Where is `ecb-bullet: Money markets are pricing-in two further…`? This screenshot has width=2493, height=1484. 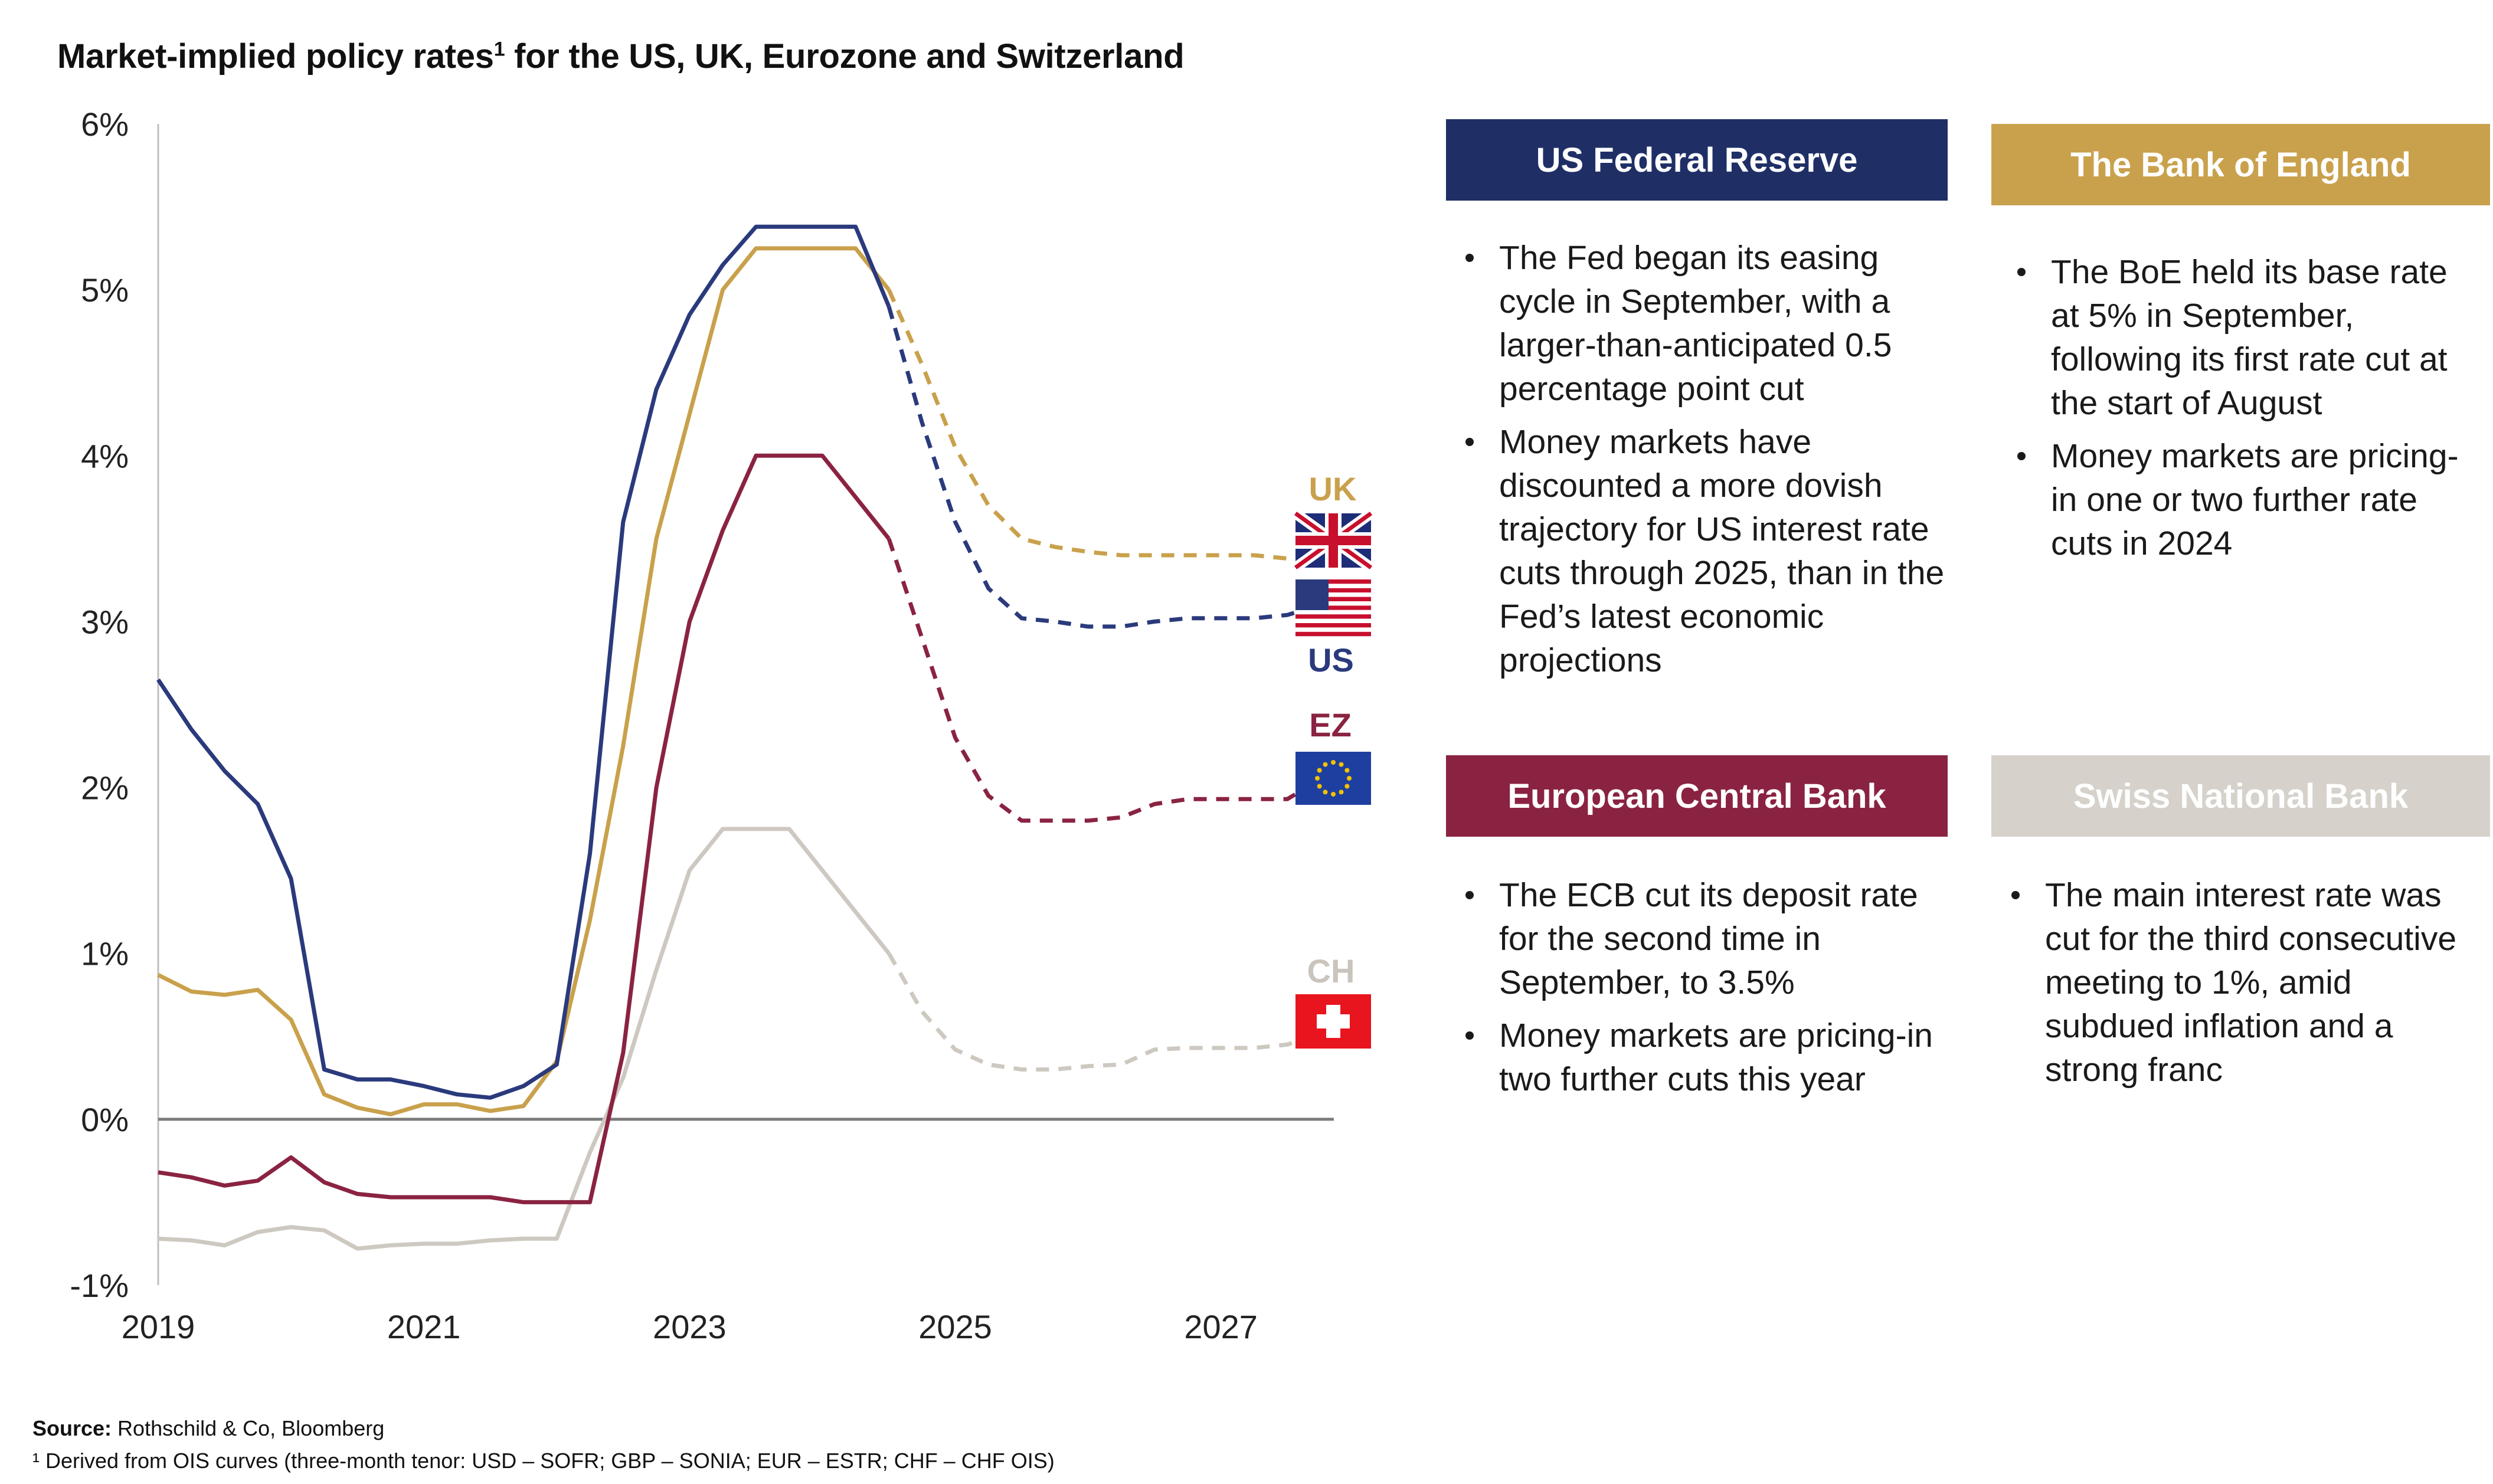
ecb-bullet: Money markets are pricing-in two further… is located at coordinates (1703, 1057).